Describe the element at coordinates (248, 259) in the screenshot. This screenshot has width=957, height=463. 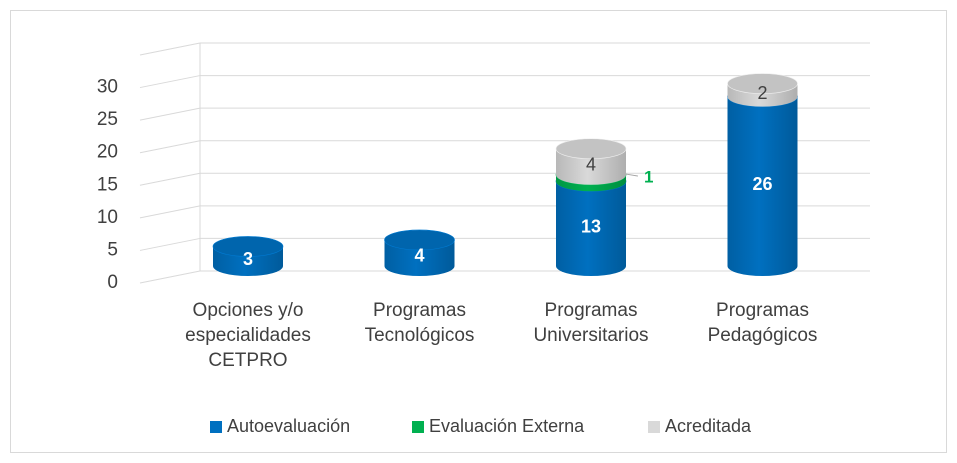
I see `data-label: 3` at that location.